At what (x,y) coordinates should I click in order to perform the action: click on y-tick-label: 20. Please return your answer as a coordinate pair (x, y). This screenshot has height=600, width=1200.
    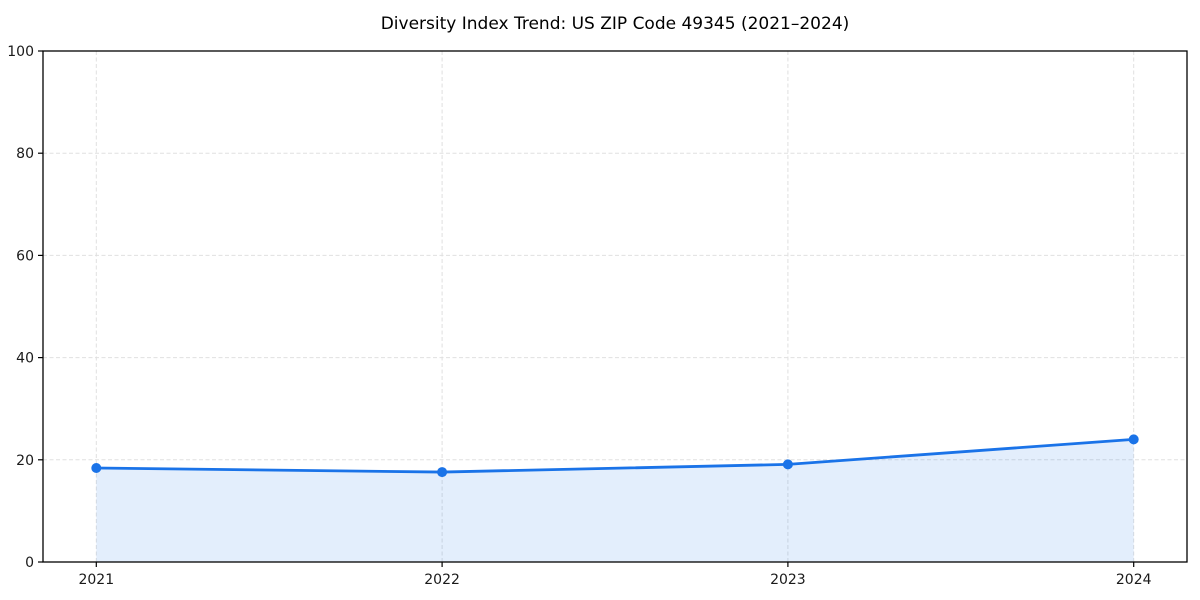
    Looking at the image, I should click on (25, 461).